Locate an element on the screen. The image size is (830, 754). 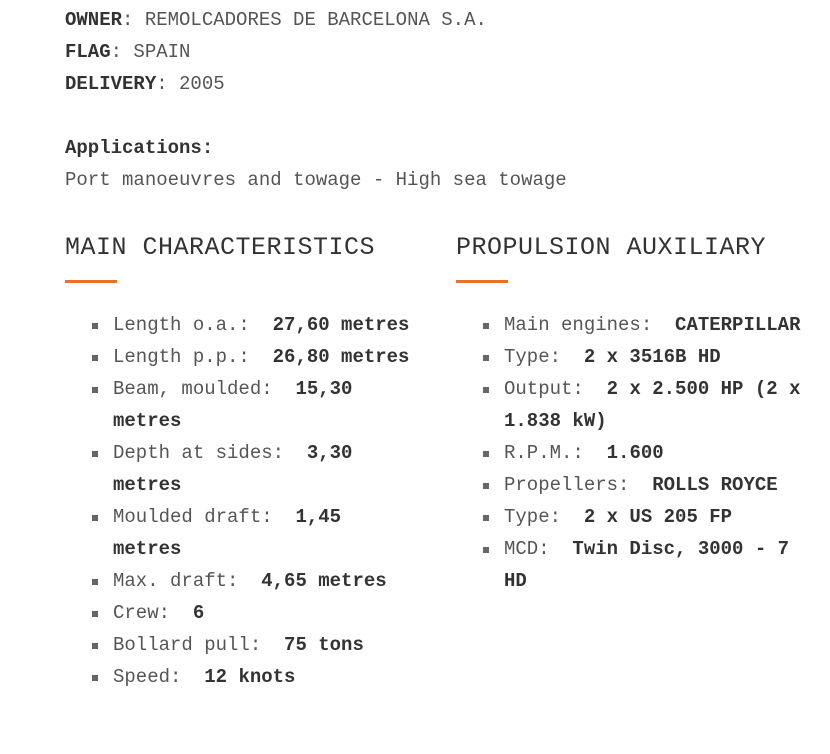
item-label: R.P.M.: is located at coordinates (544, 453).